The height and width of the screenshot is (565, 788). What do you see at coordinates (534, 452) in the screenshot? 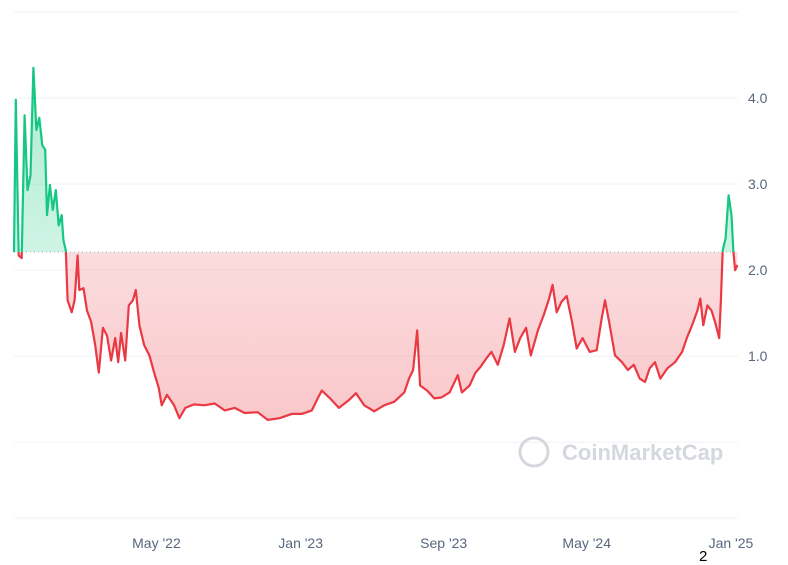
I see `coinmarketcap-logo-icon` at bounding box center [534, 452].